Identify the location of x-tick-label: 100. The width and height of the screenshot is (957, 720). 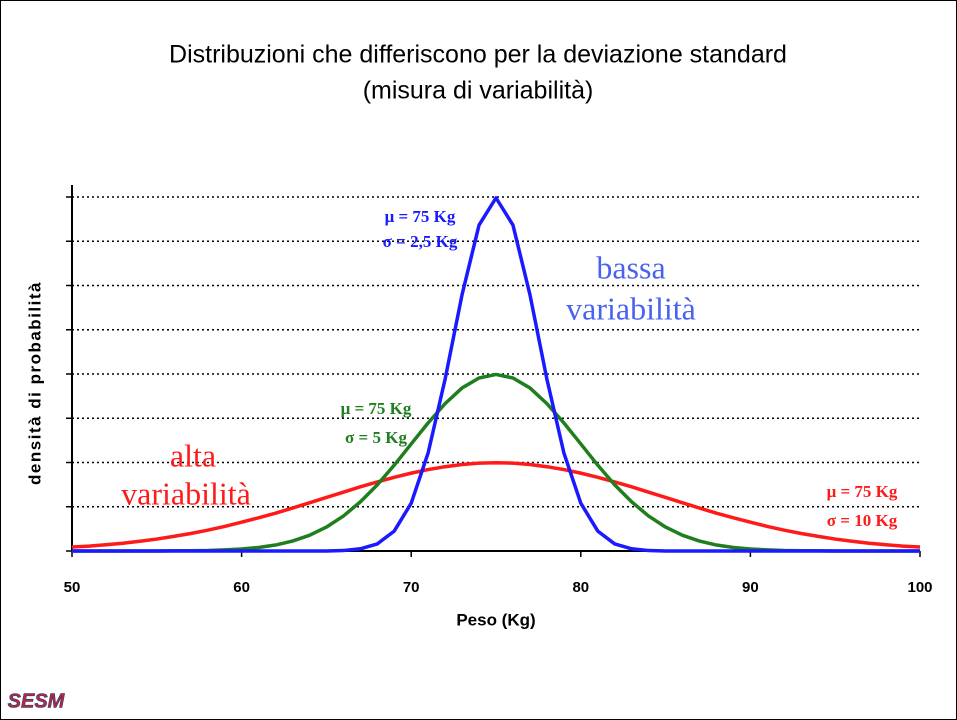
(919, 587).